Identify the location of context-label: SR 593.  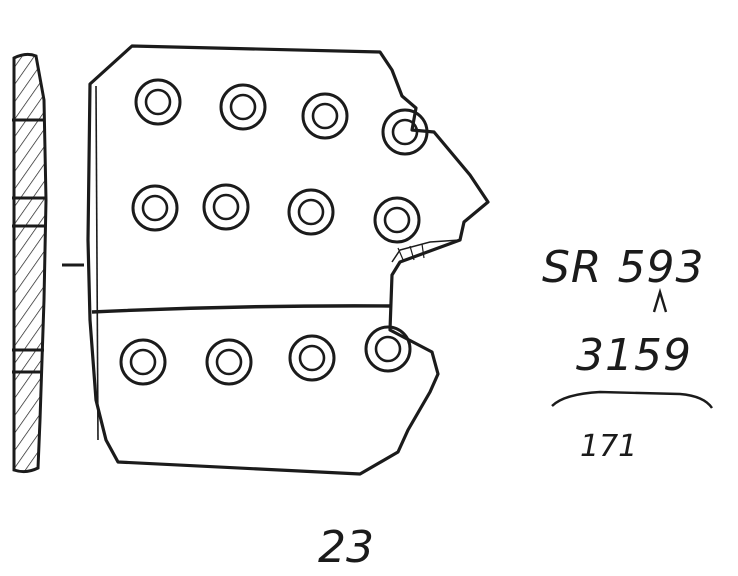
(623, 267).